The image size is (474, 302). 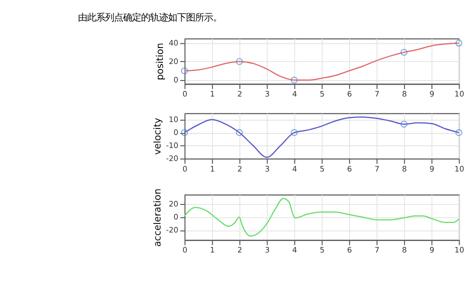 I want to click on y-axis-title: velocity, so click(x=158, y=136).